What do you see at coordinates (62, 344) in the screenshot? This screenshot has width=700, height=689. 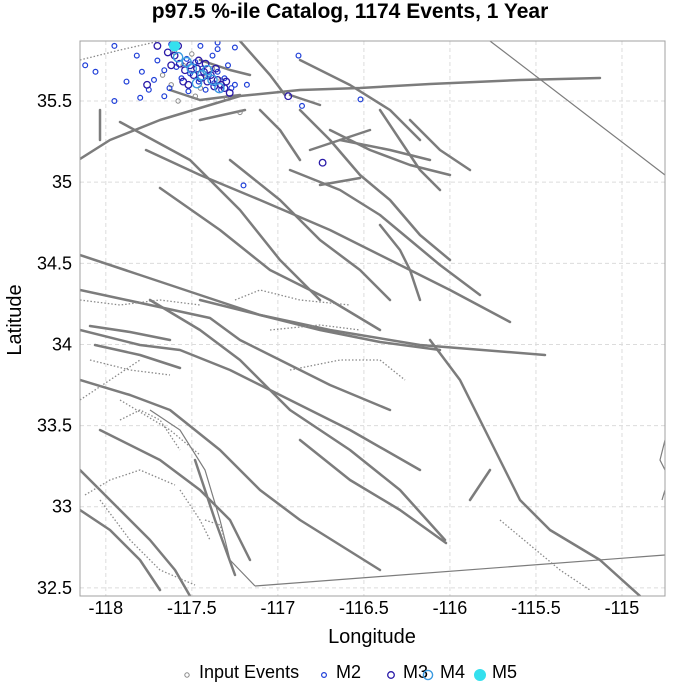 I see `y-tick-label: 34` at bounding box center [62, 344].